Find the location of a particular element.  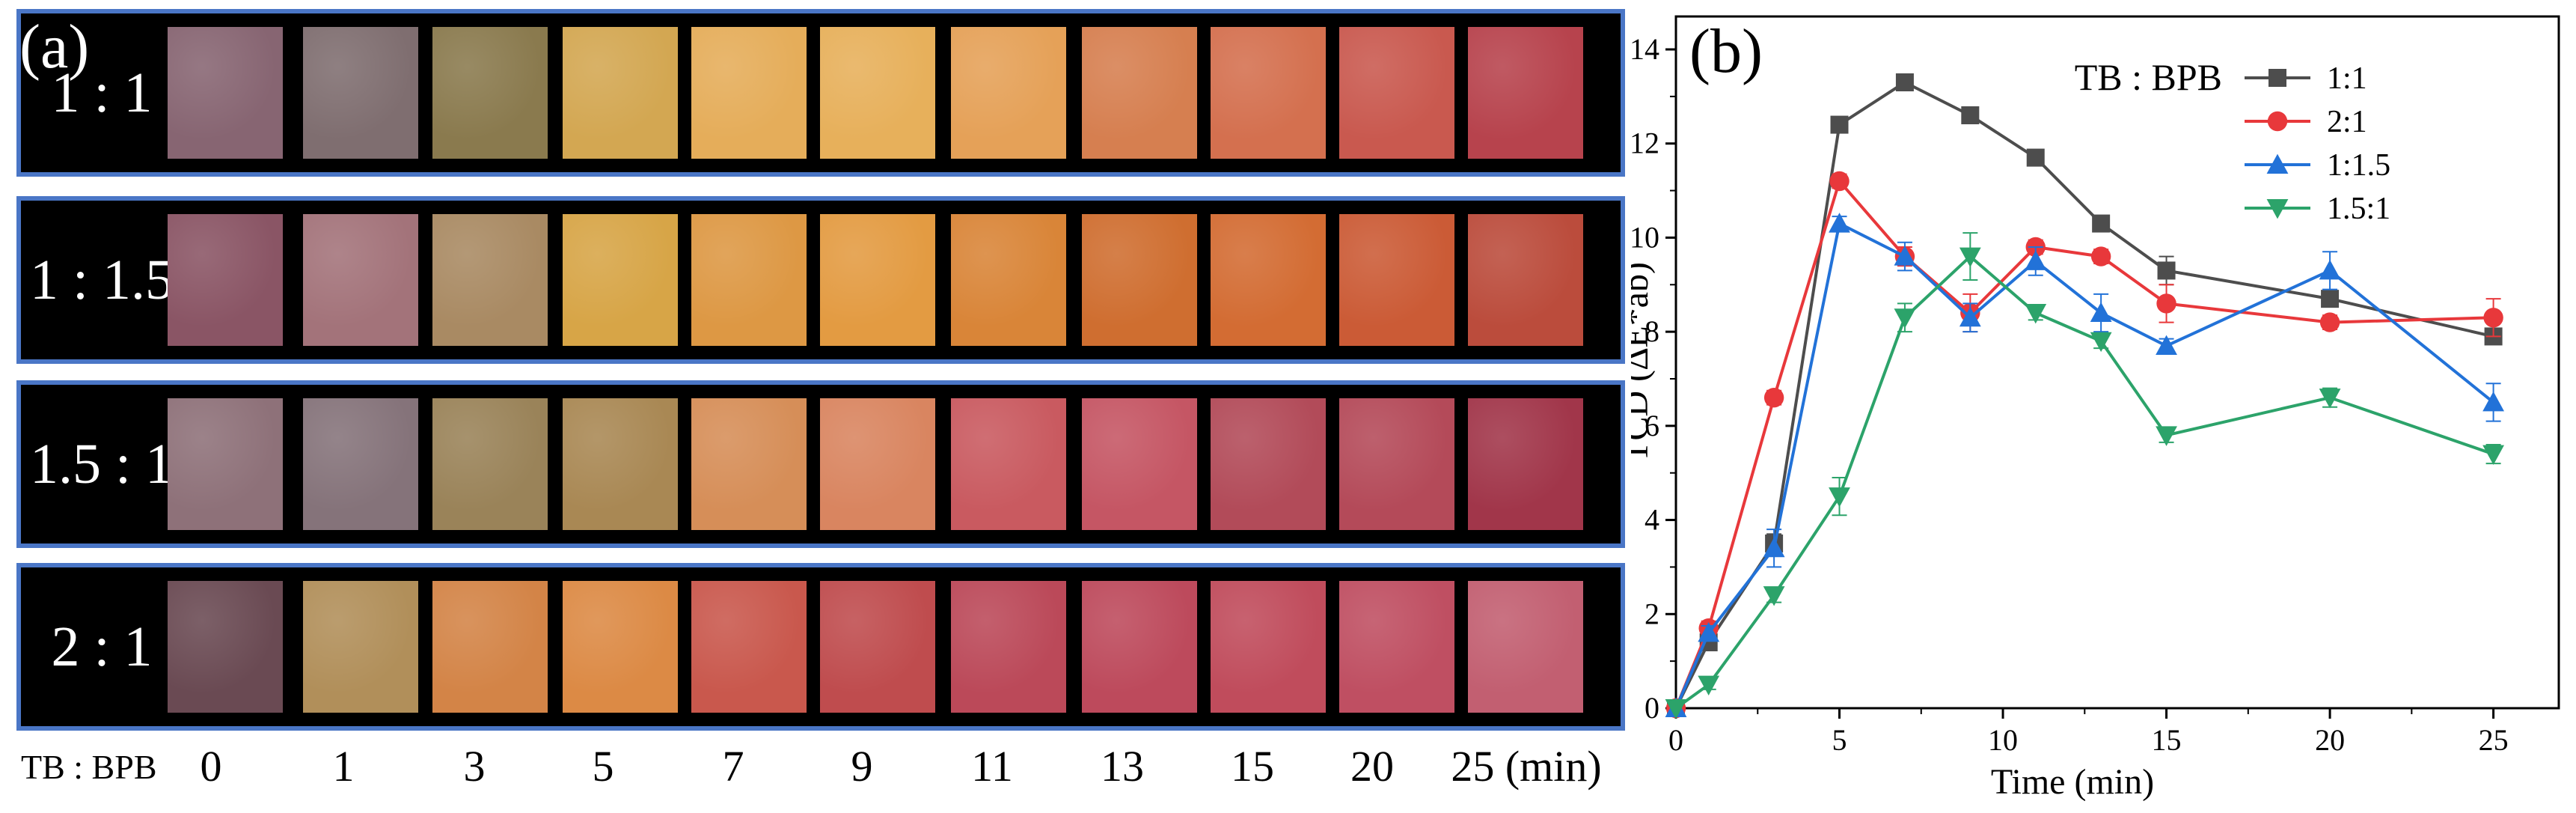

y-tick-label: 0 is located at coordinates (1652, 708).